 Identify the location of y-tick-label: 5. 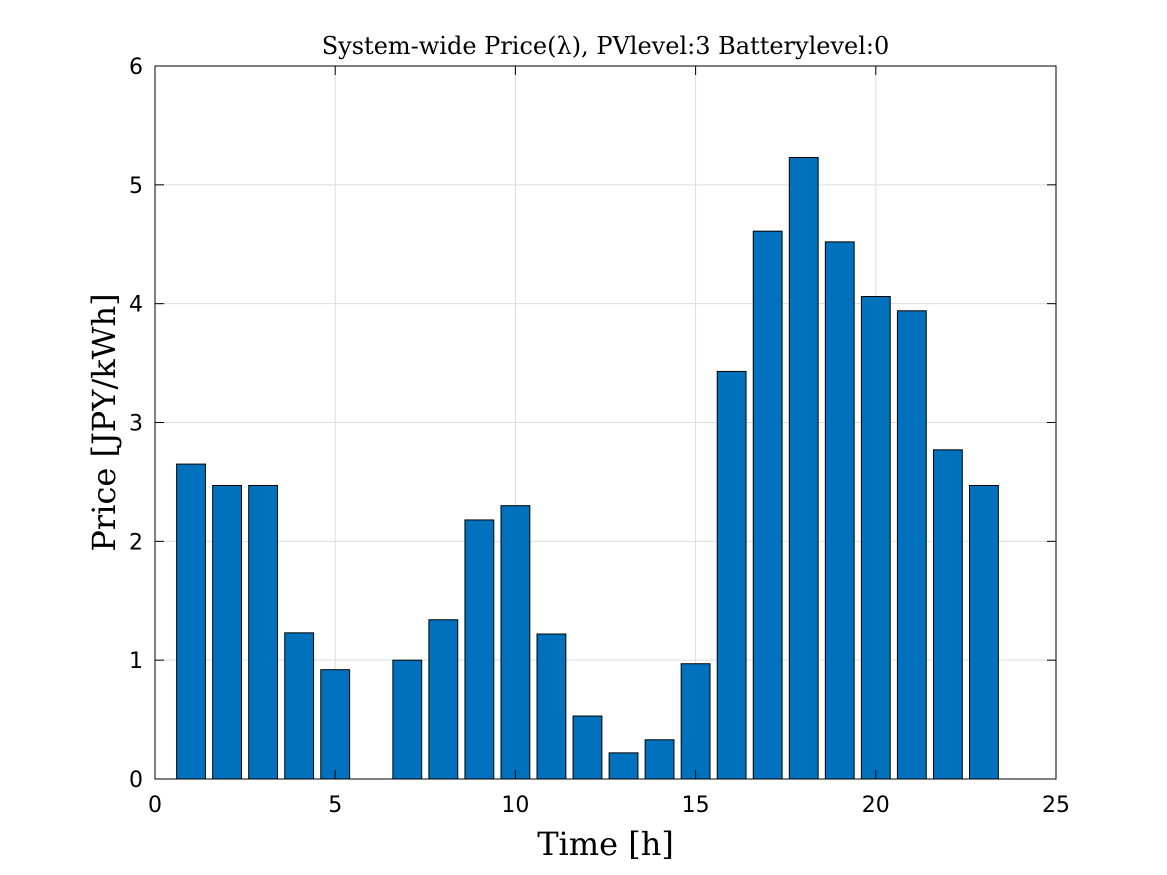
(136, 186).